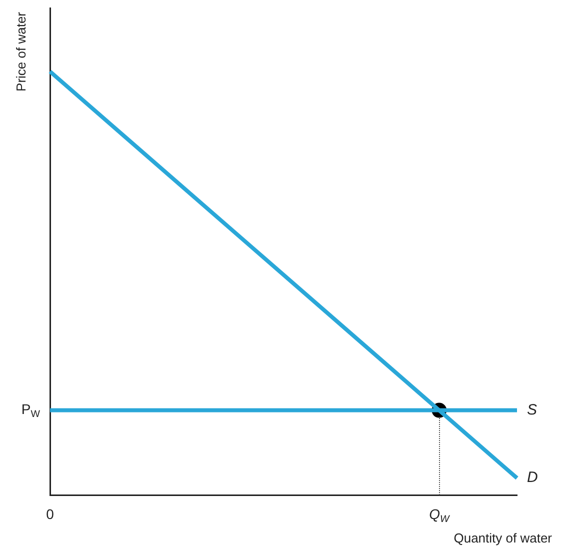 The image size is (565, 555). Describe the element at coordinates (532, 409) in the screenshot. I see `series-label: S` at that location.